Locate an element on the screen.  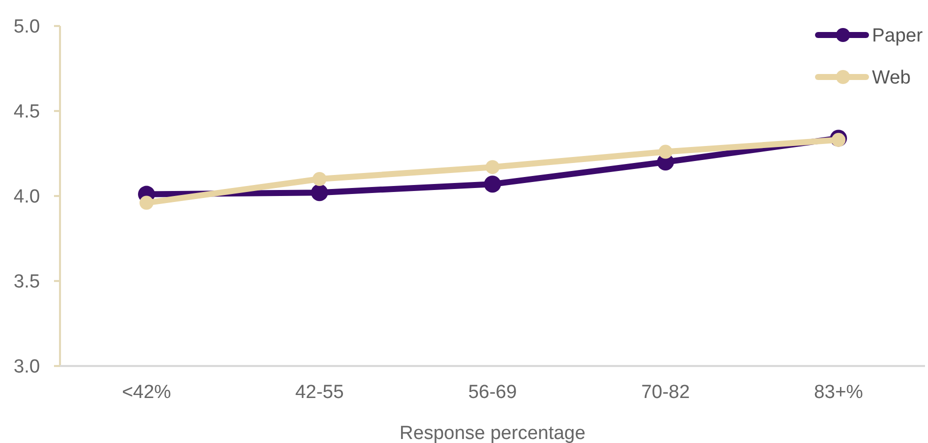
y-tick-label: 3.5 is located at coordinates (27, 282).